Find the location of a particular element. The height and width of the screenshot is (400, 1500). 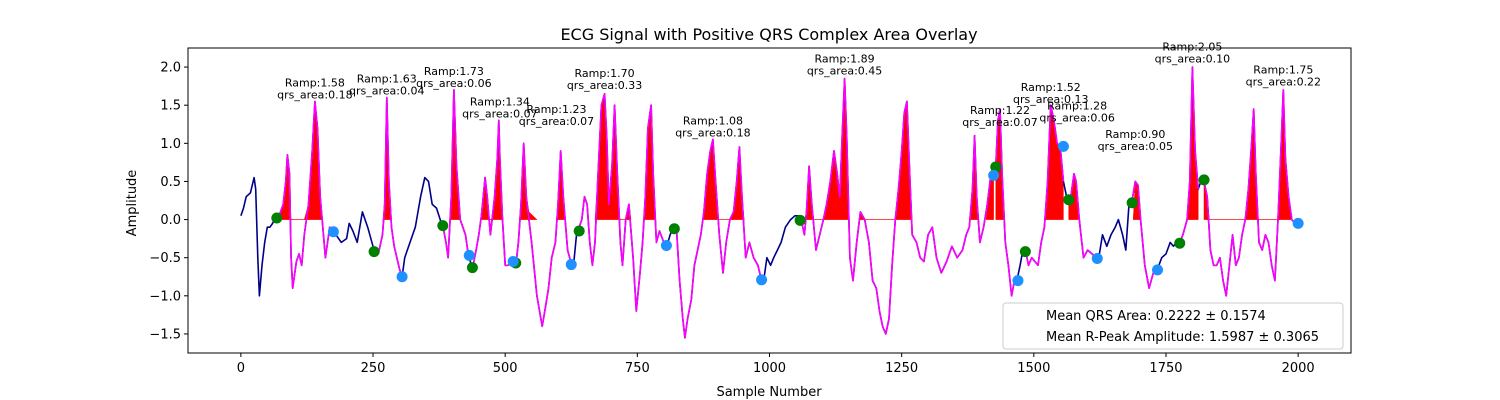

qrs-area-label: qrs_area:0.10 is located at coordinates (1192, 59).